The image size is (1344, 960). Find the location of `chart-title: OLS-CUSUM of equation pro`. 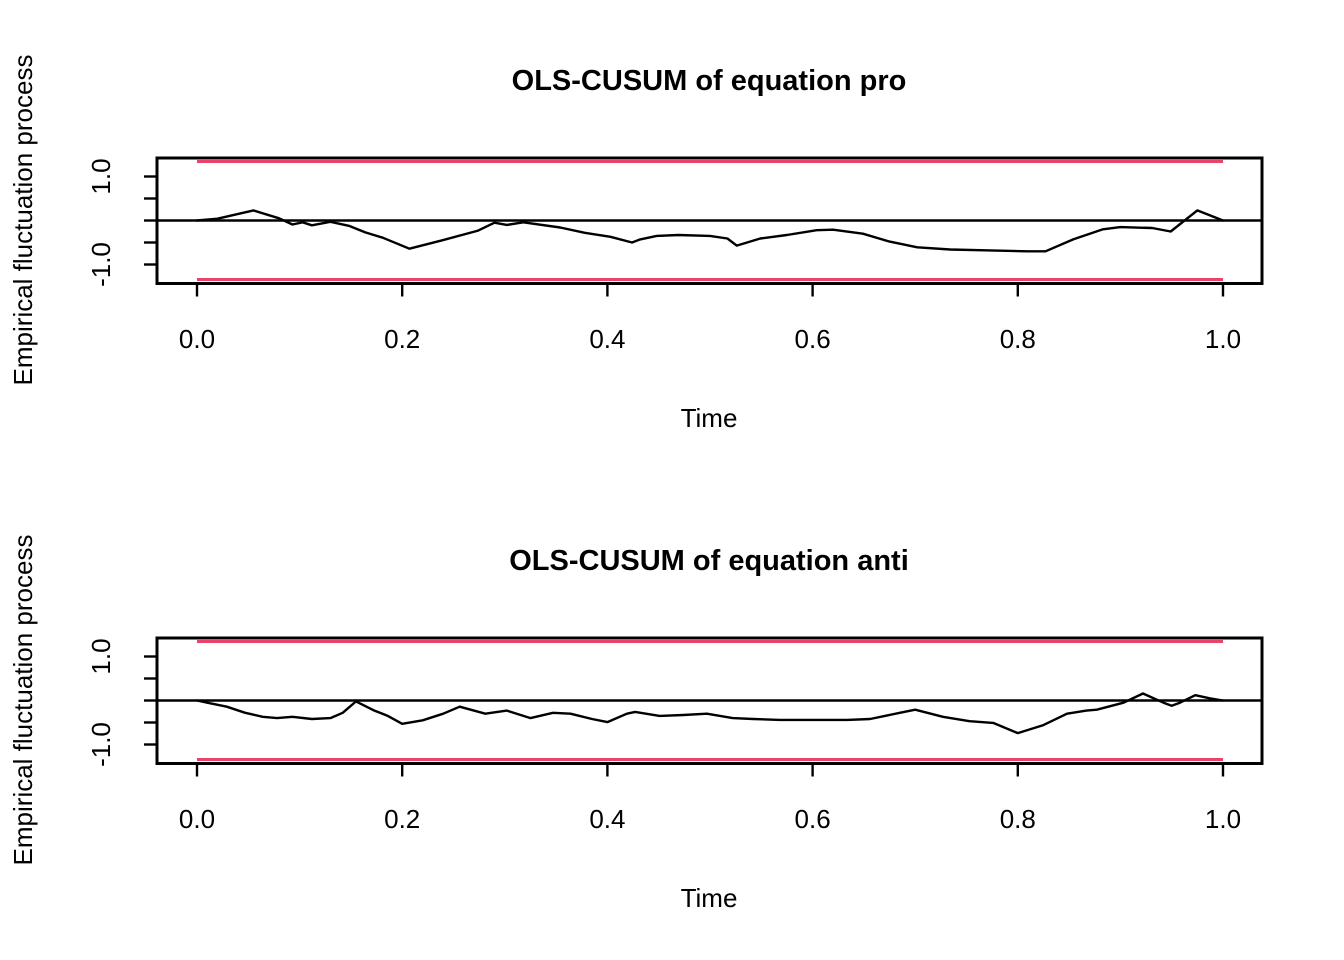

chart-title: OLS-CUSUM of equation pro is located at coordinates (709, 81).